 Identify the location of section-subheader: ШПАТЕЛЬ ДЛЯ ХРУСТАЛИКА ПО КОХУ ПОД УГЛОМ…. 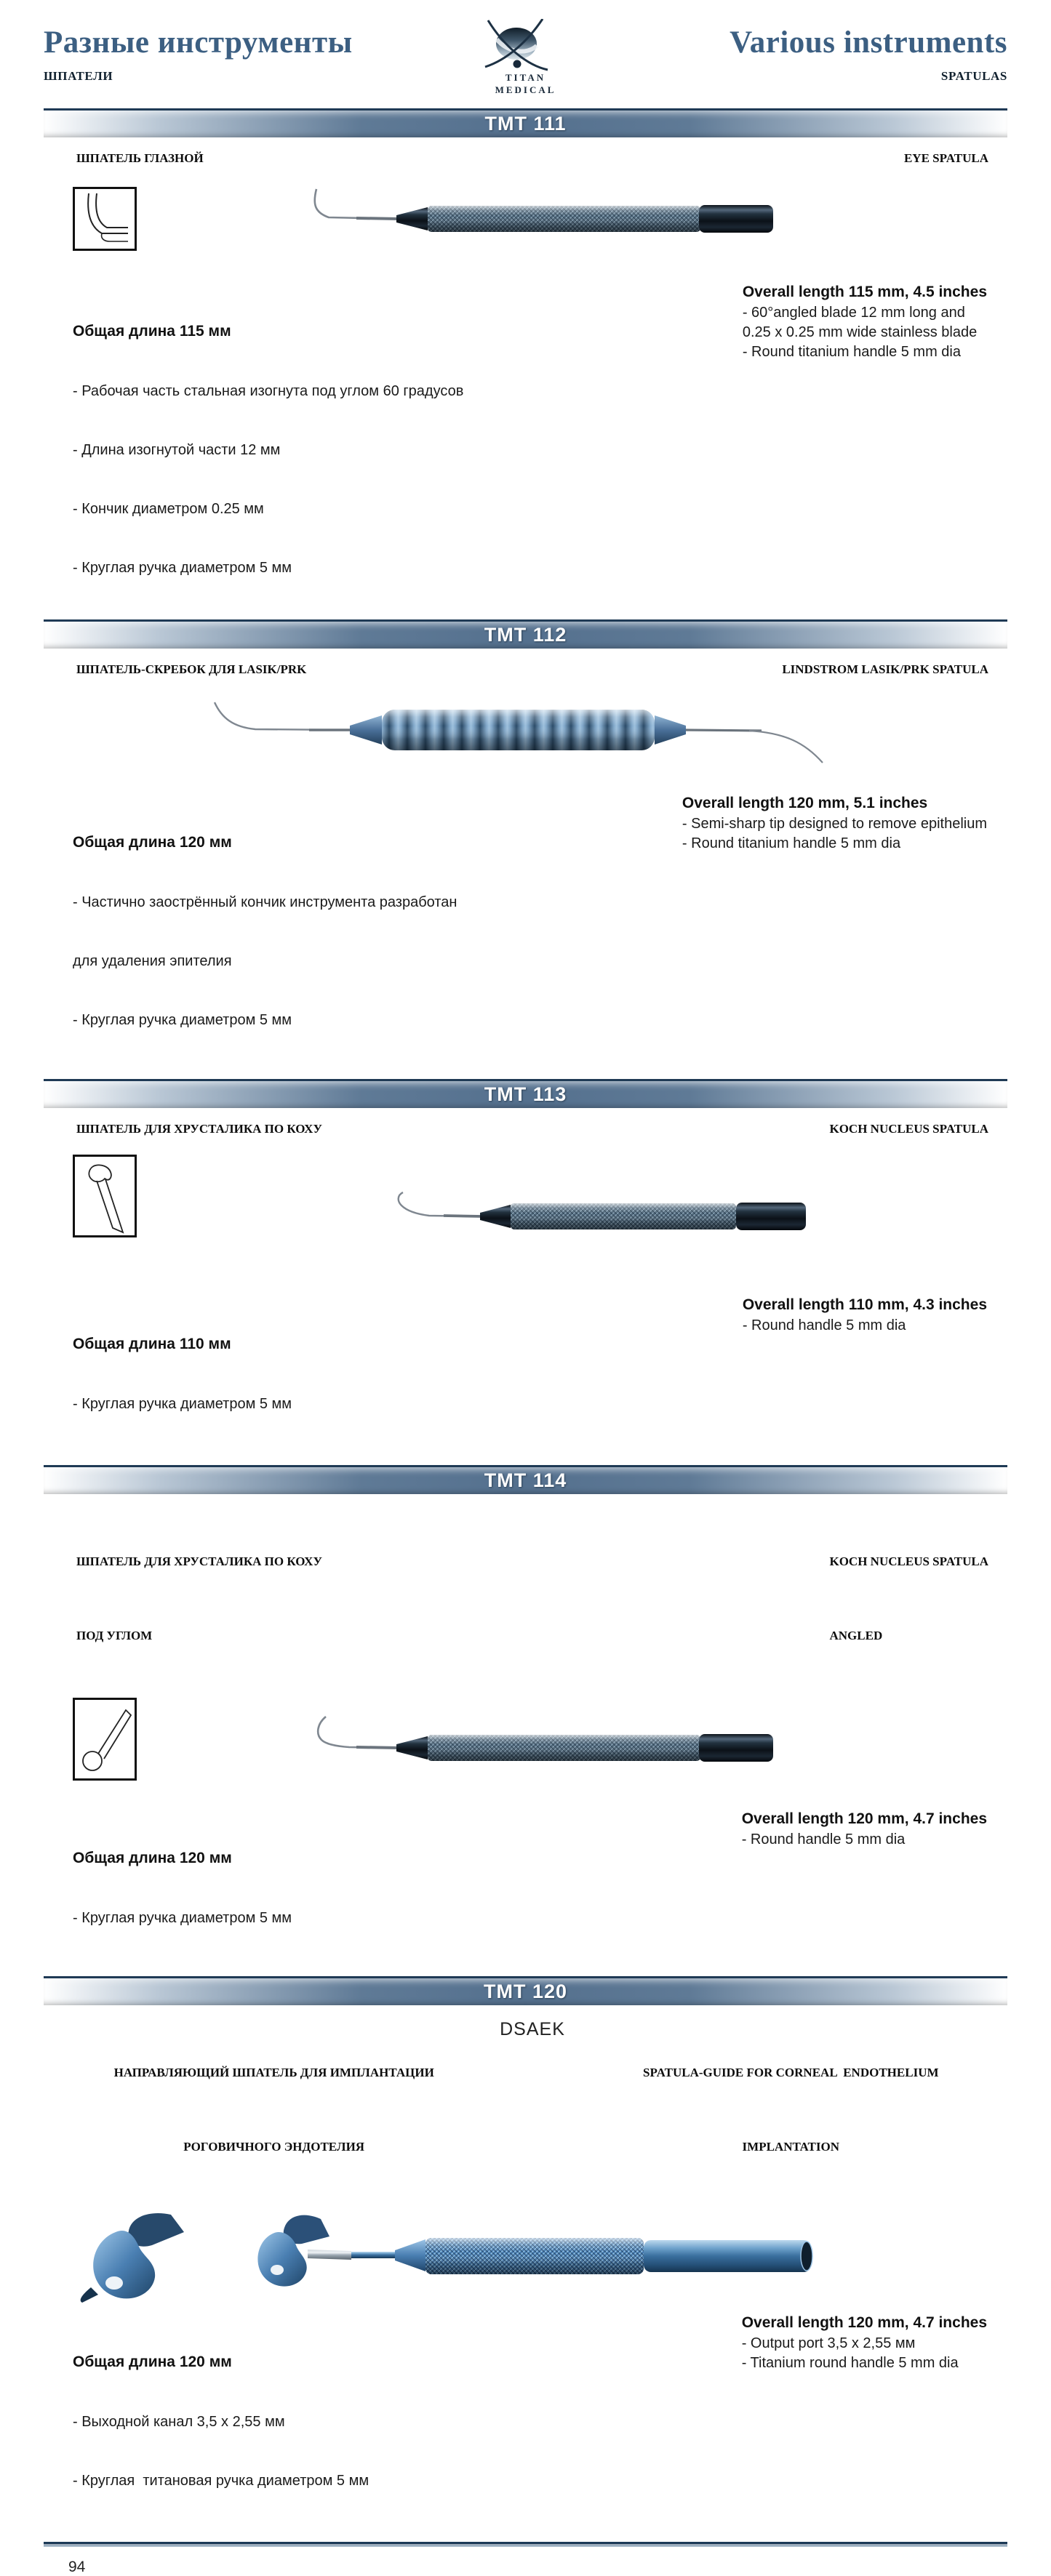
(525, 1599).